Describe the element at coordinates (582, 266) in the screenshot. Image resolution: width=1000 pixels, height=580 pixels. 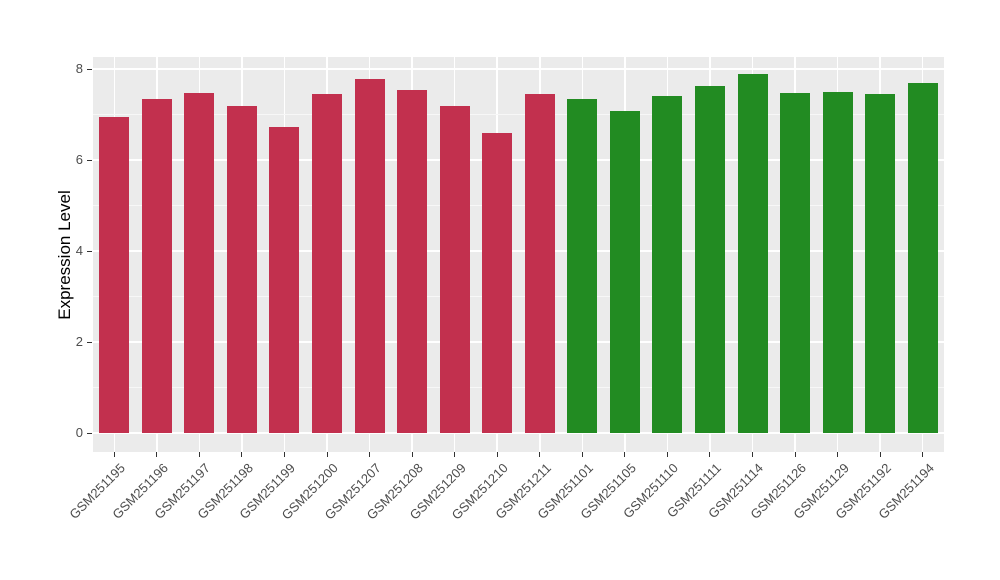
I see `bar-GSM251101` at that location.